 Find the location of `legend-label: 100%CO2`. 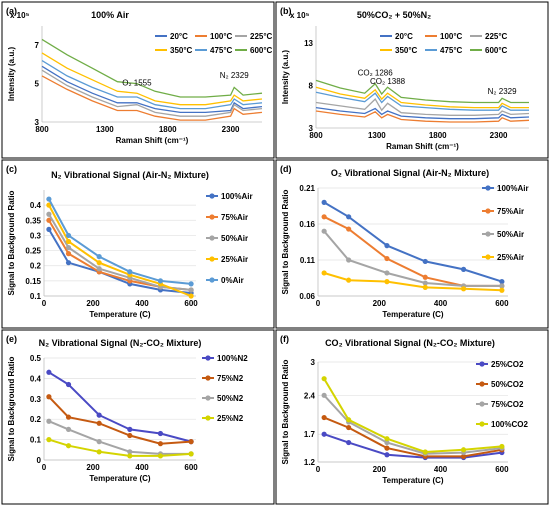

legend-label: 100%CO2 is located at coordinates (509, 424).